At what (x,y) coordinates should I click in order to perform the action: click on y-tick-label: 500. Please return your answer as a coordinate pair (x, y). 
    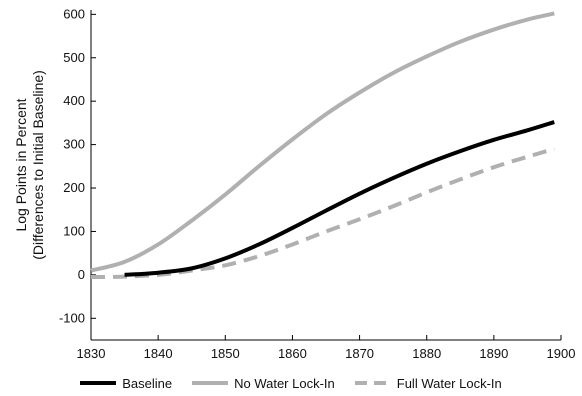
    Looking at the image, I should click on (74, 57).